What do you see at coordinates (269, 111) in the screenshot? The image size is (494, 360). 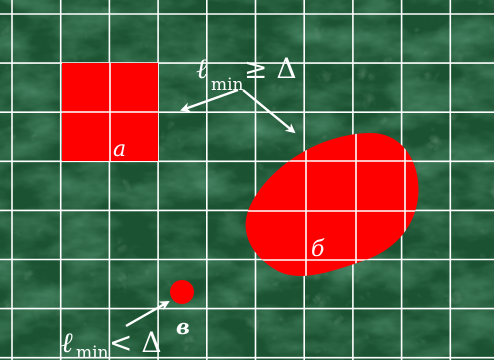 I see `arrow-to-b` at bounding box center [269, 111].